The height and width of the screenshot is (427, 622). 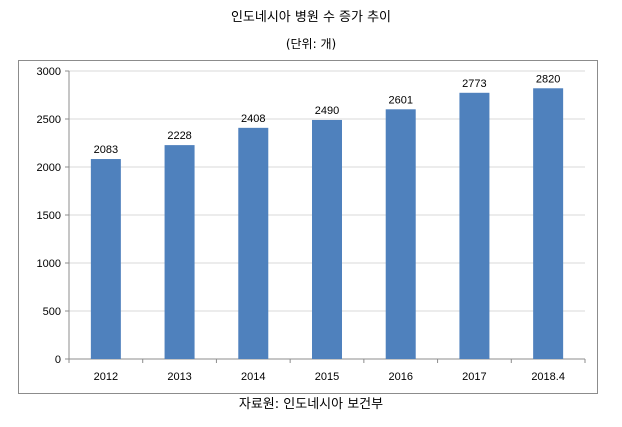 I want to click on x-tick-label: 2012, so click(x=106, y=377).